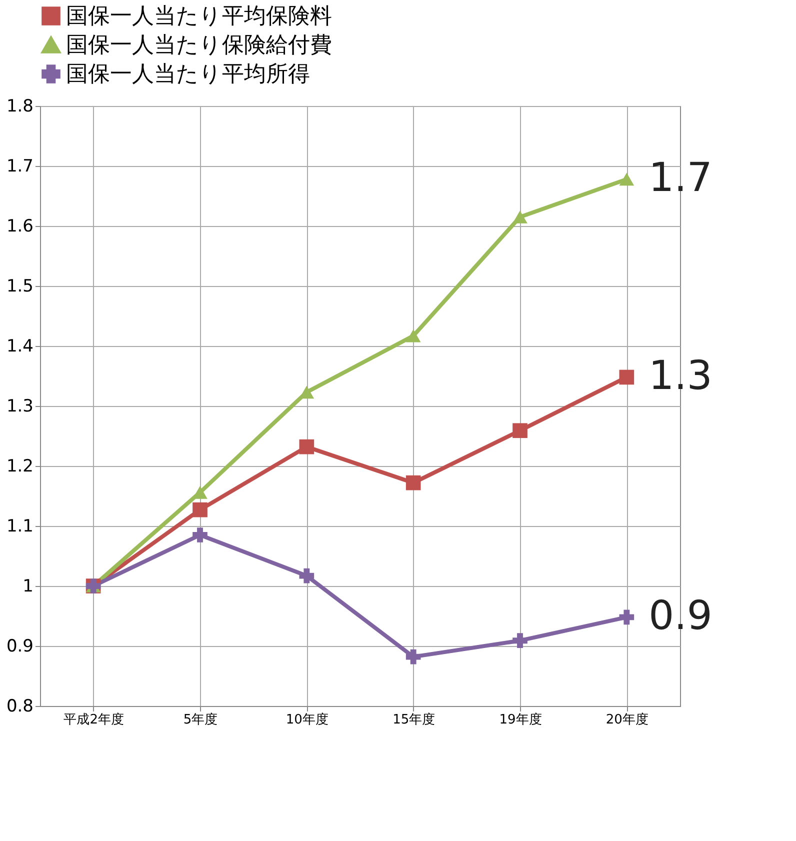  I want to click on y-tick-label: 1.5, so click(20, 286).